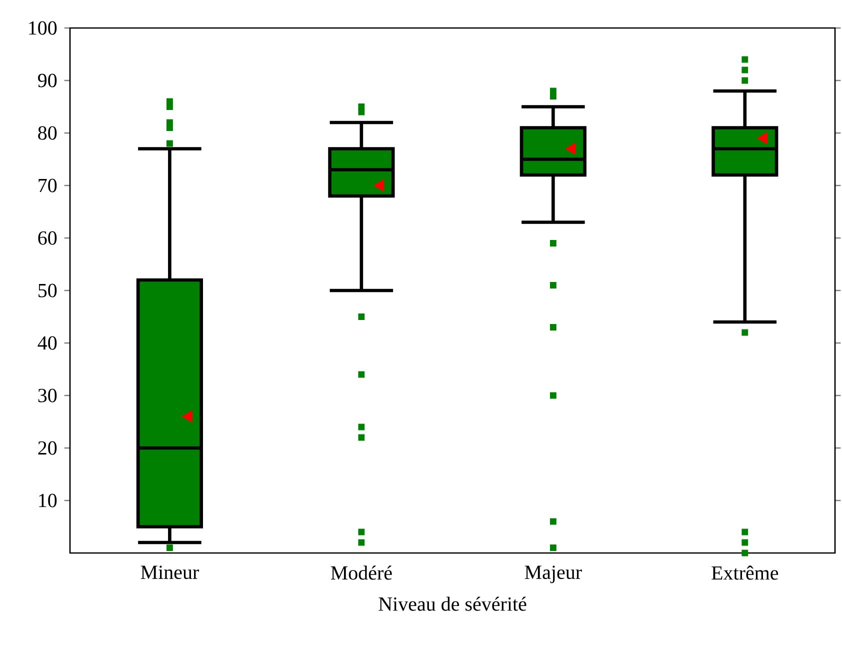 This screenshot has width=842, height=661. Describe the element at coordinates (452, 603) in the screenshot. I see `x-axis-title: Niveau de sévérité` at that location.